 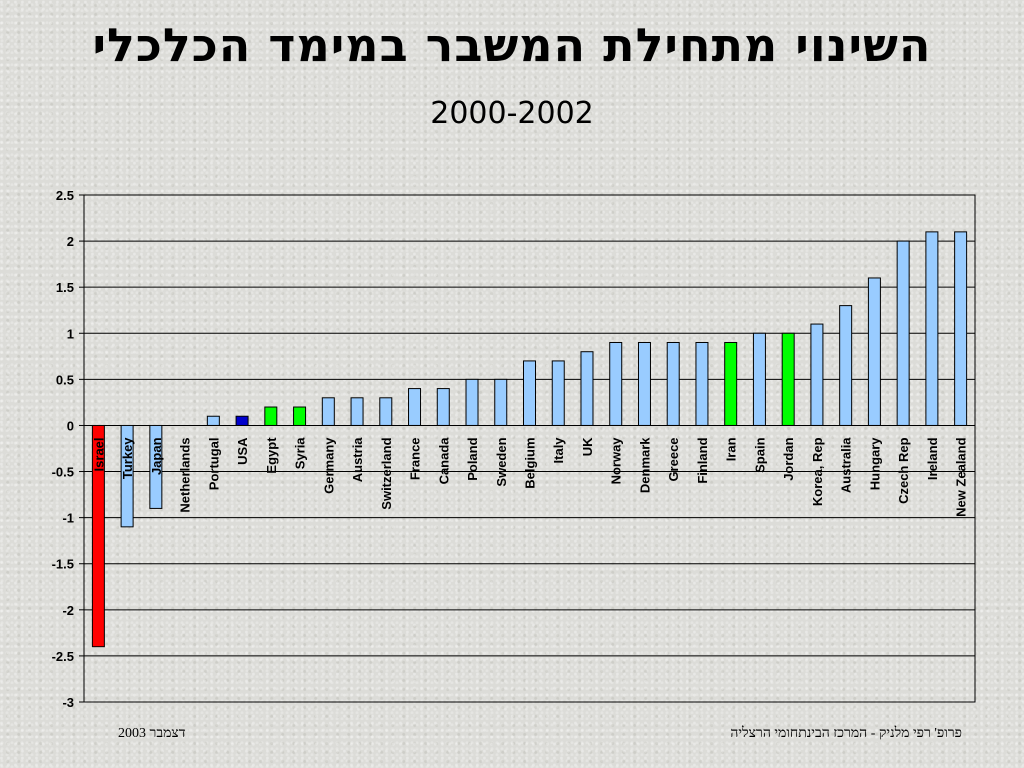 What do you see at coordinates (616, 461) in the screenshot?
I see `x-category-label: Norway` at bounding box center [616, 461].